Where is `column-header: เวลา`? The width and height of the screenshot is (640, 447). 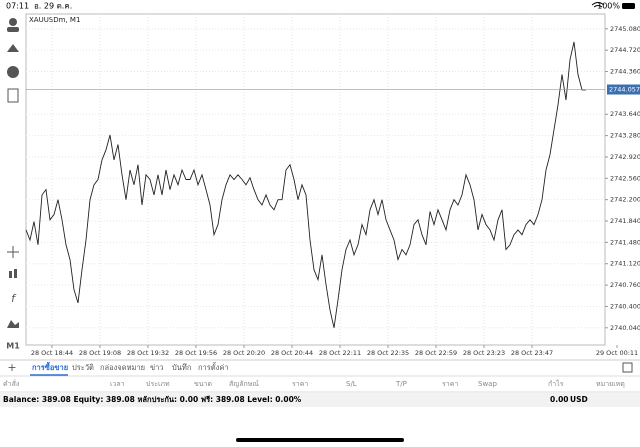
column-header: เวลา is located at coordinates (117, 384).